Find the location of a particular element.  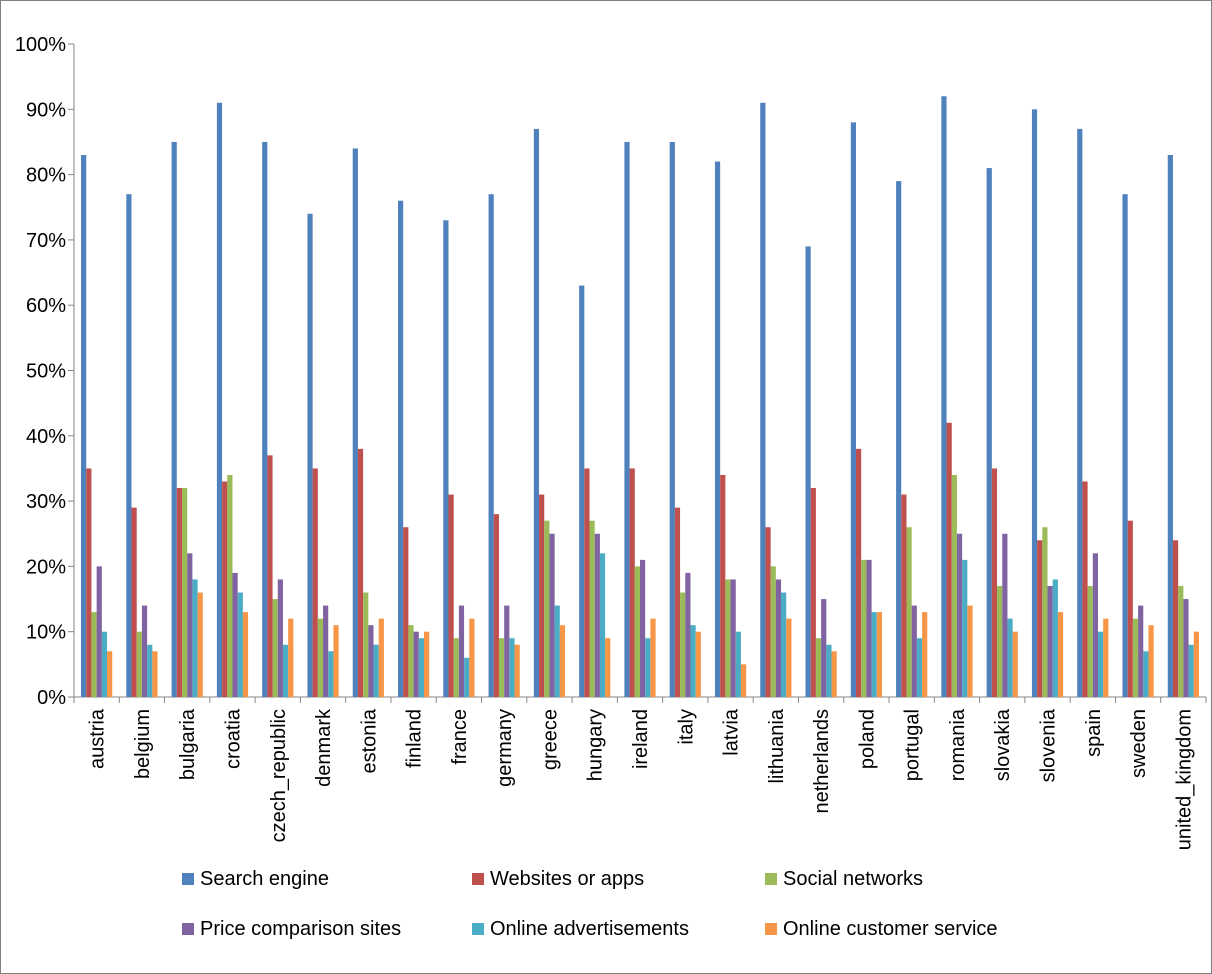

x-category-label: sweden is located at coordinates (1139, 743).